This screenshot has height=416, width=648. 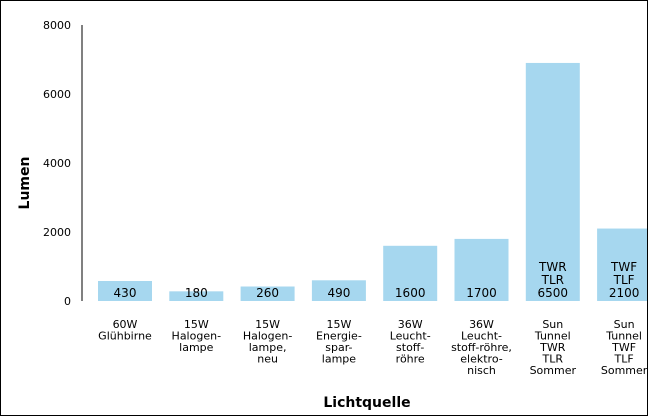 I want to click on category-label: Glühbirne, so click(x=125, y=336).